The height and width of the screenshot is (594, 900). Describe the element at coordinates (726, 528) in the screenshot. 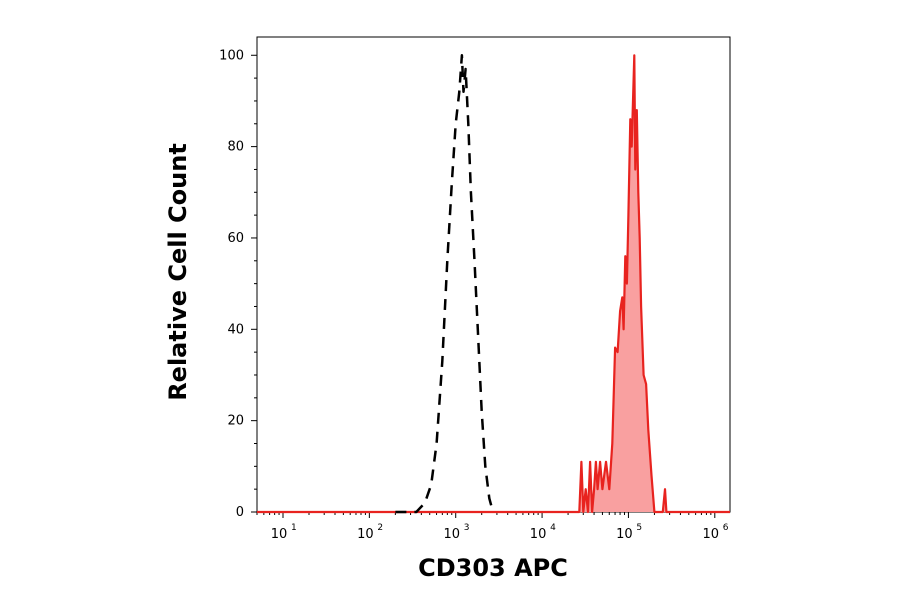

I see `x-tick-exponent: 6` at that location.